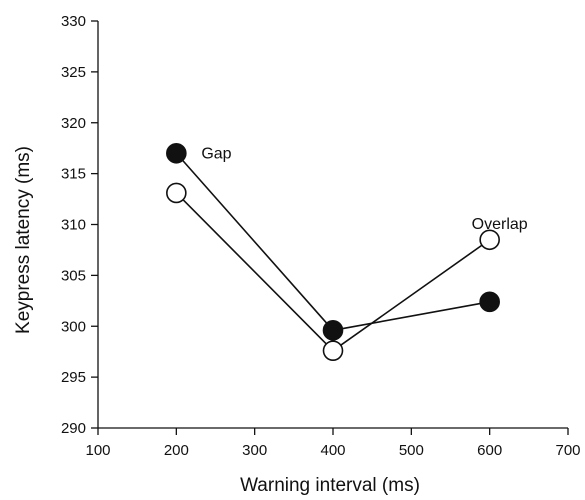 The height and width of the screenshot is (500, 585). What do you see at coordinates (97, 450) in the screenshot?
I see `x-tick-label: 100` at bounding box center [97, 450].